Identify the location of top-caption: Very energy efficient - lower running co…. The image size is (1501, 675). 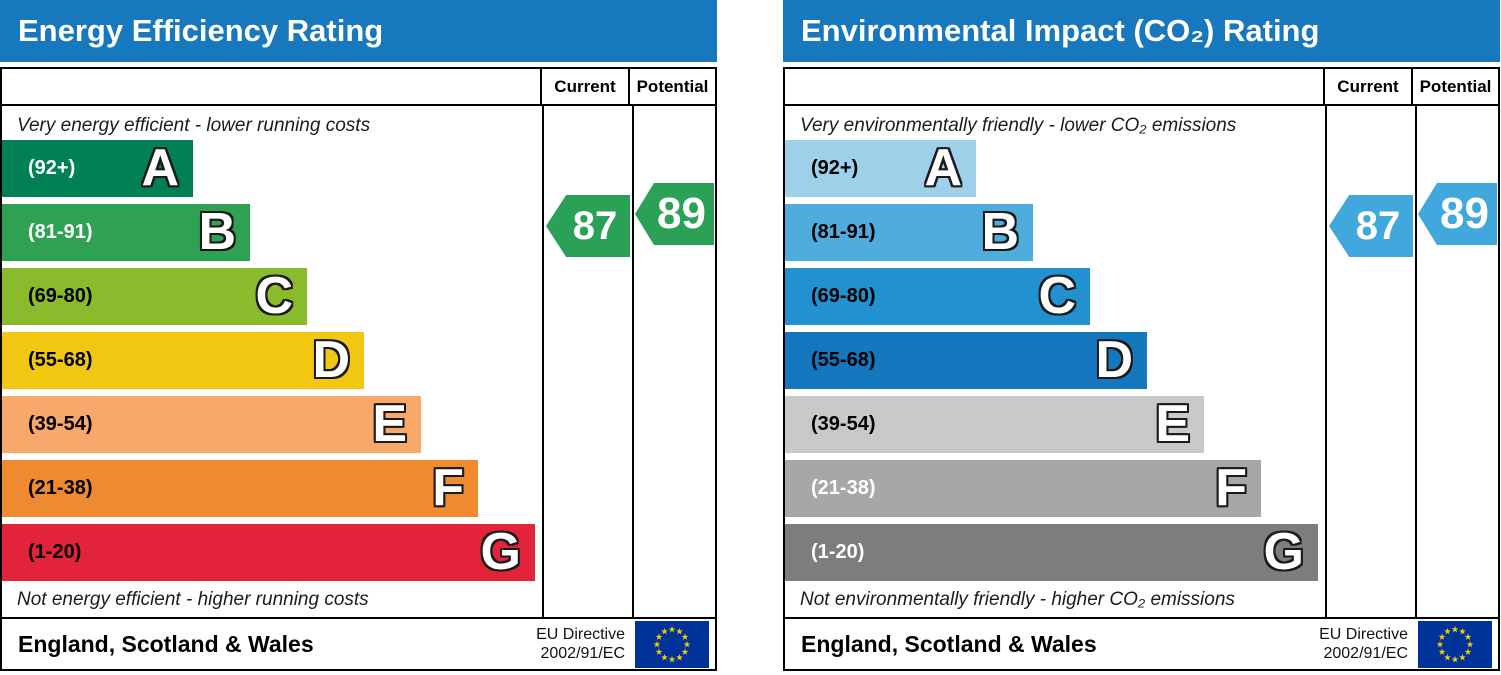
(194, 125).